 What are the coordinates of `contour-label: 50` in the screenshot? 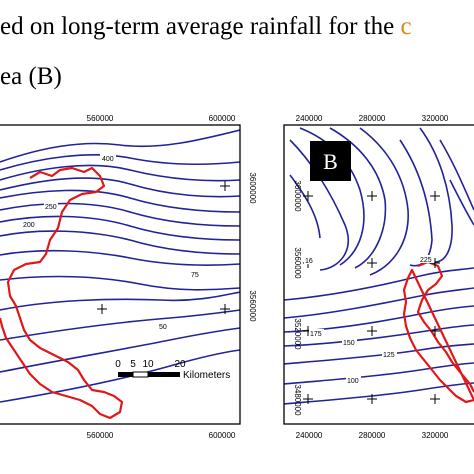 It's located at (163, 327).